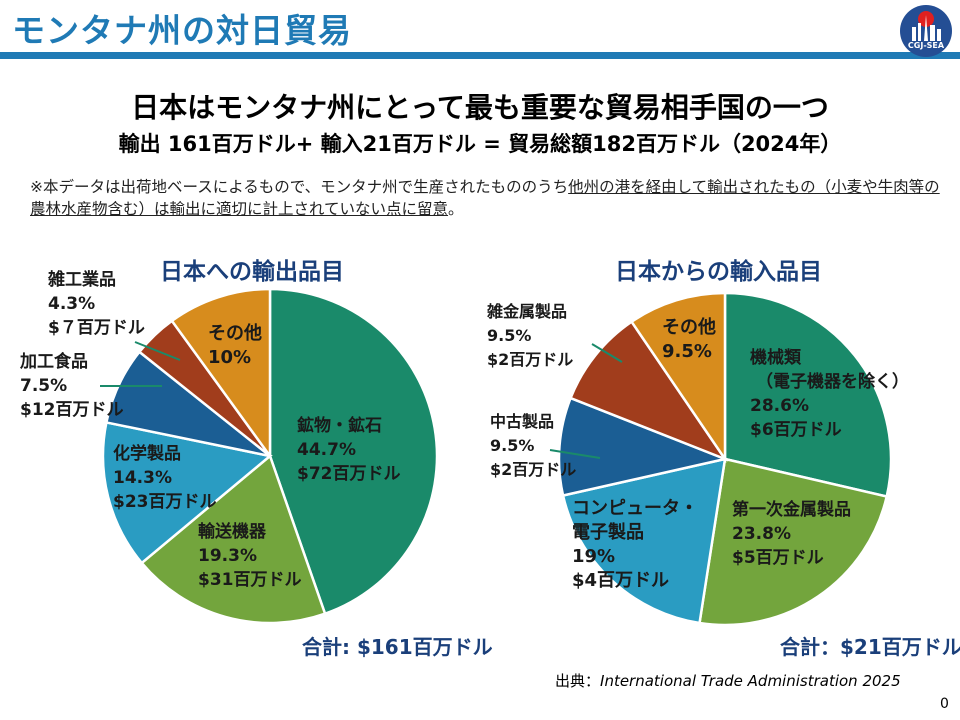 The image size is (960, 720). I want to click on page-number: 0, so click(944, 704).